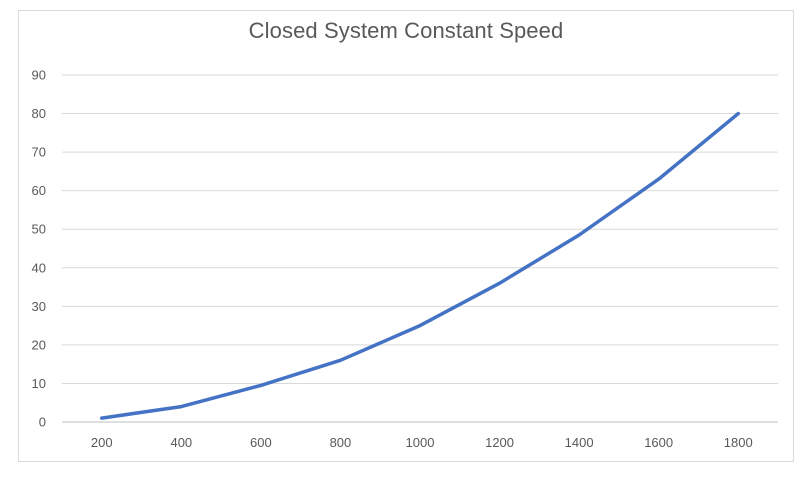 The width and height of the screenshot is (812, 484). I want to click on y-tick-label: 80, so click(39, 113).